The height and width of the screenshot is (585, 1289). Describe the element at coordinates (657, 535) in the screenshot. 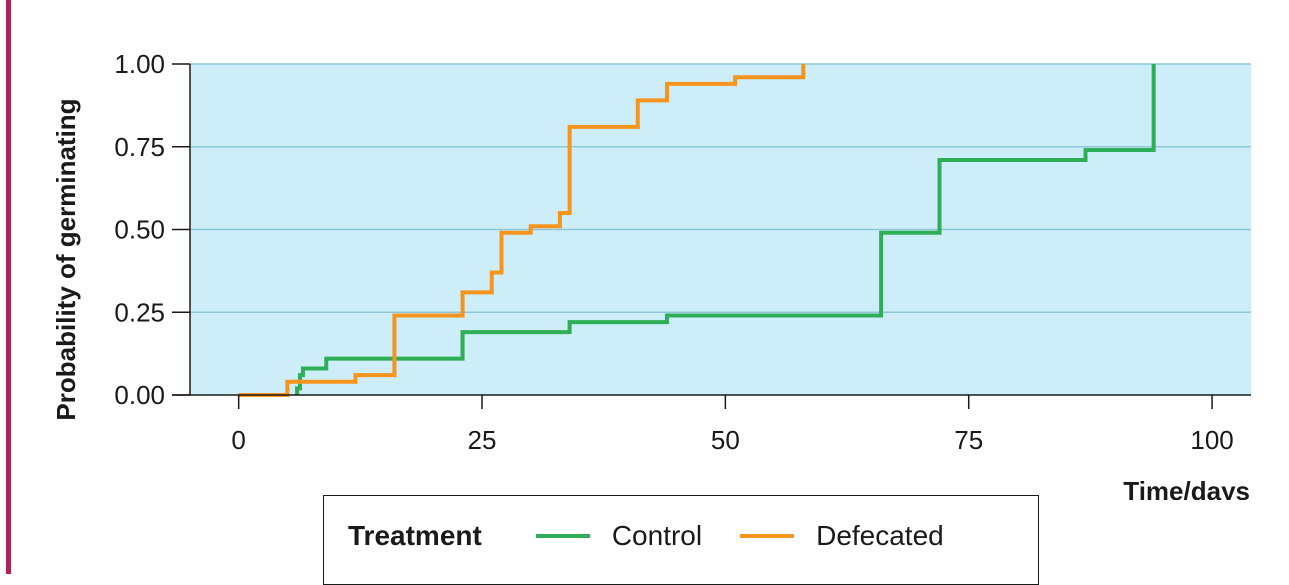

I see `legend-label-control: Control` at that location.